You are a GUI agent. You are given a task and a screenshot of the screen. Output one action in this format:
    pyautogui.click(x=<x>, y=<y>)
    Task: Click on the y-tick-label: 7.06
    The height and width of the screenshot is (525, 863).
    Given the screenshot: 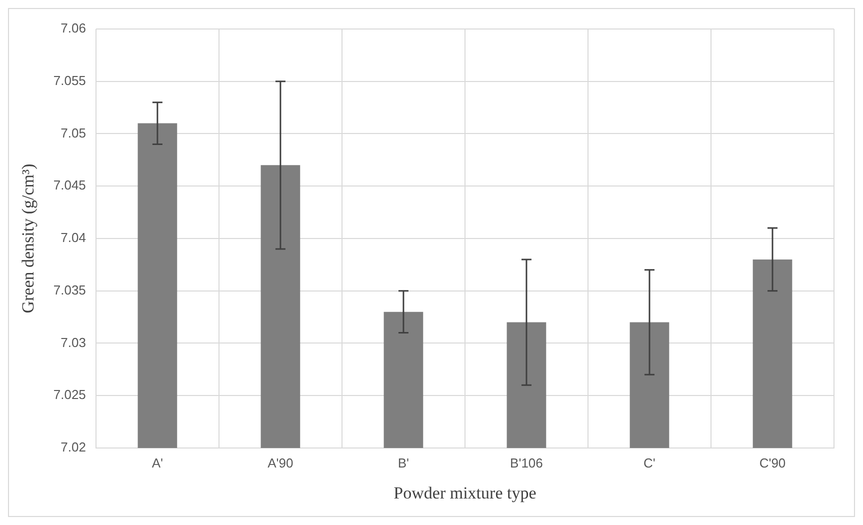 What is the action you would take?
    pyautogui.click(x=73, y=28)
    